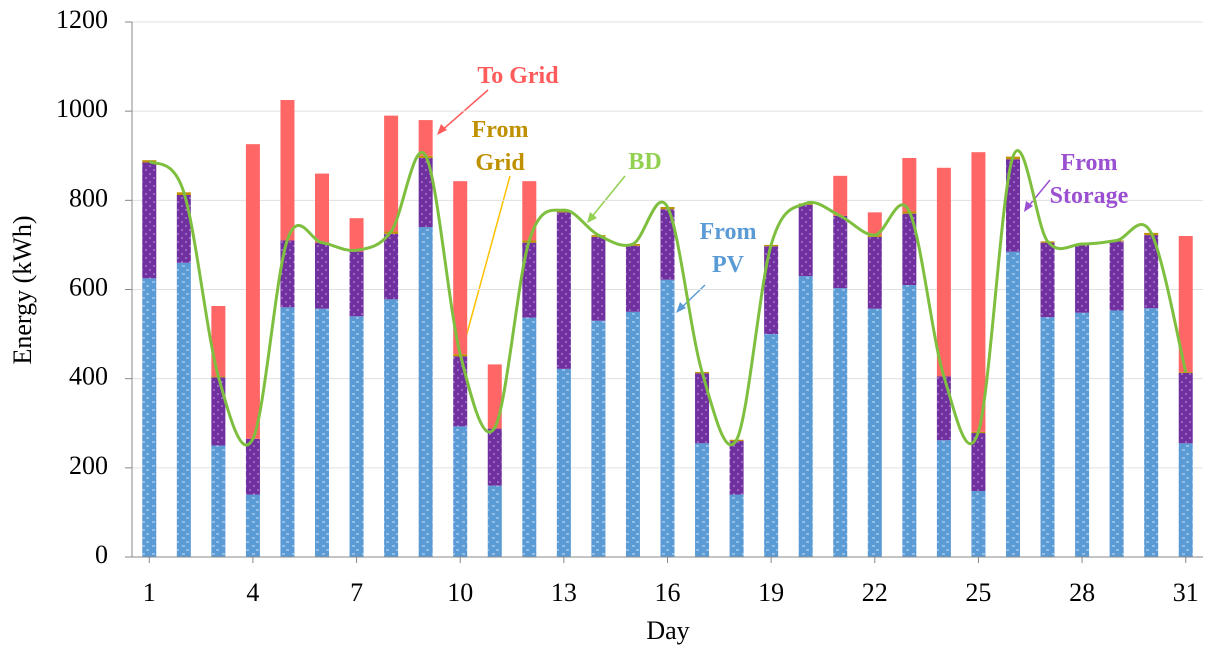 This screenshot has height=652, width=1210. What do you see at coordinates (1186, 592) in the screenshot?
I see `x-tick-label: 31` at bounding box center [1186, 592].